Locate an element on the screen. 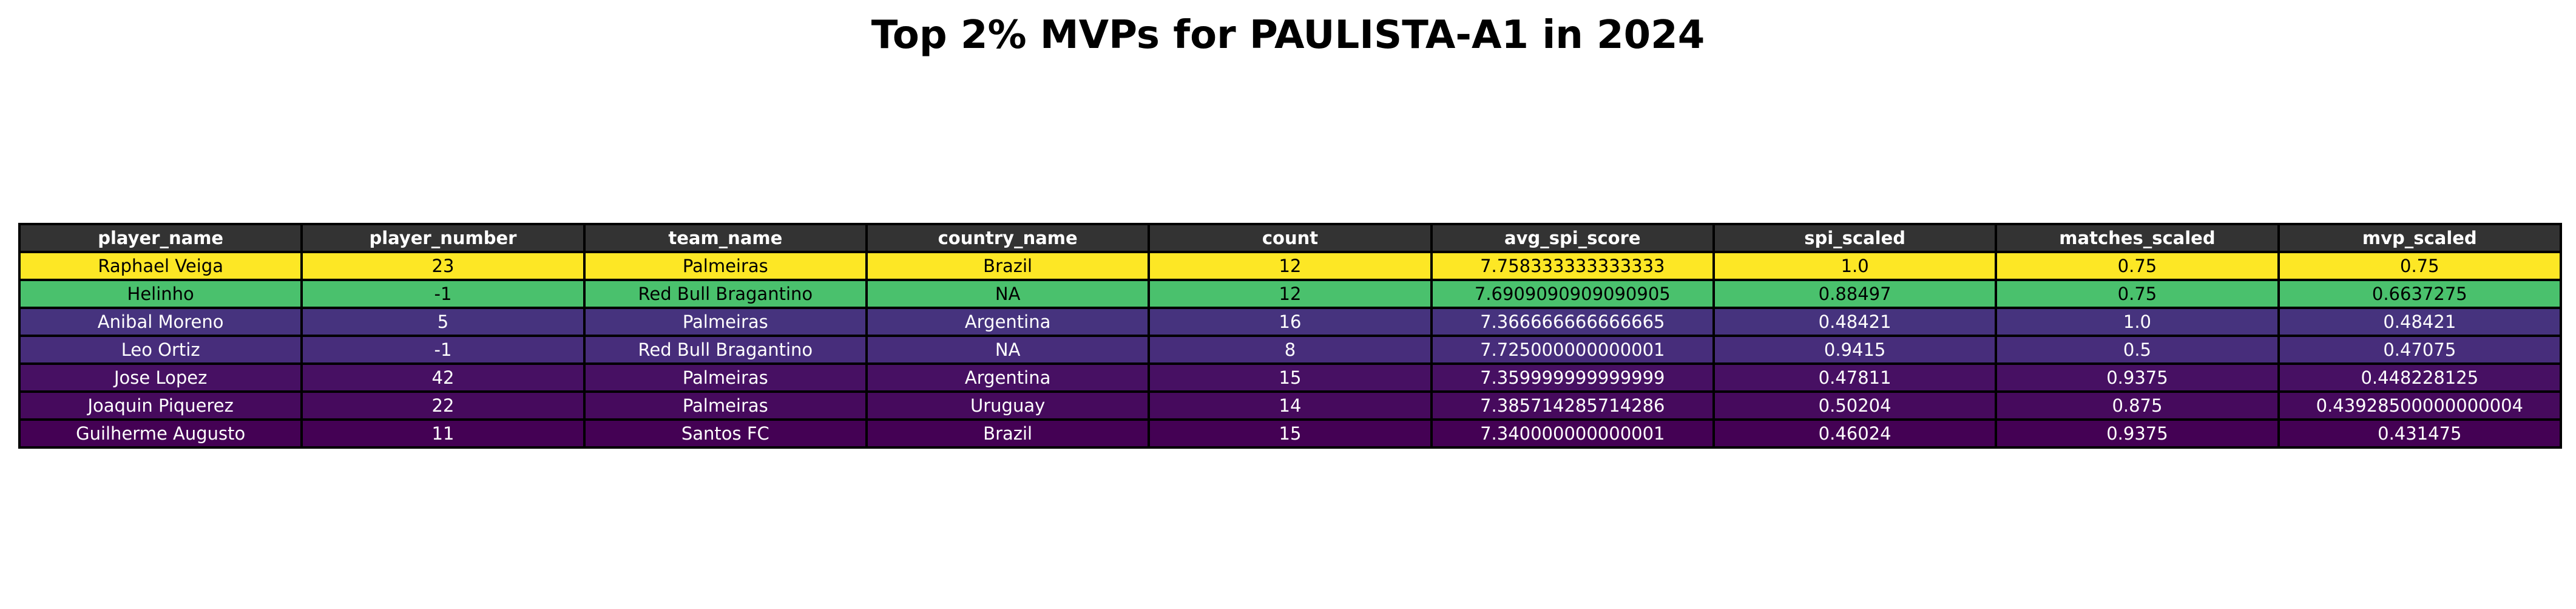  table-cell-country-name: Uruguay is located at coordinates (1008, 405).